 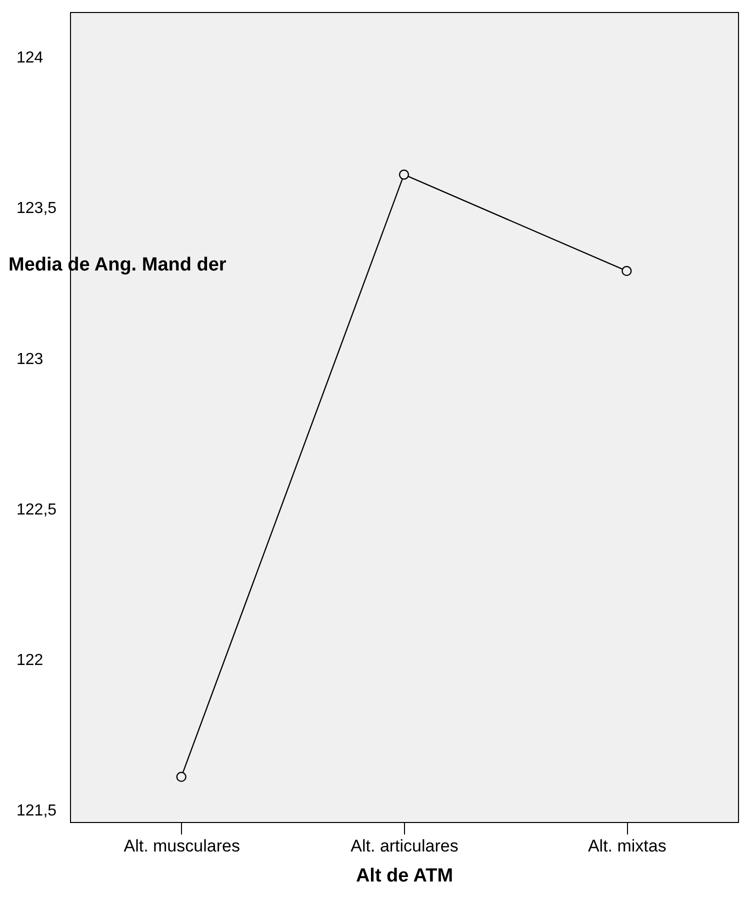 What do you see at coordinates (30, 660) in the screenshot?
I see `y-tick-label: 122` at bounding box center [30, 660].